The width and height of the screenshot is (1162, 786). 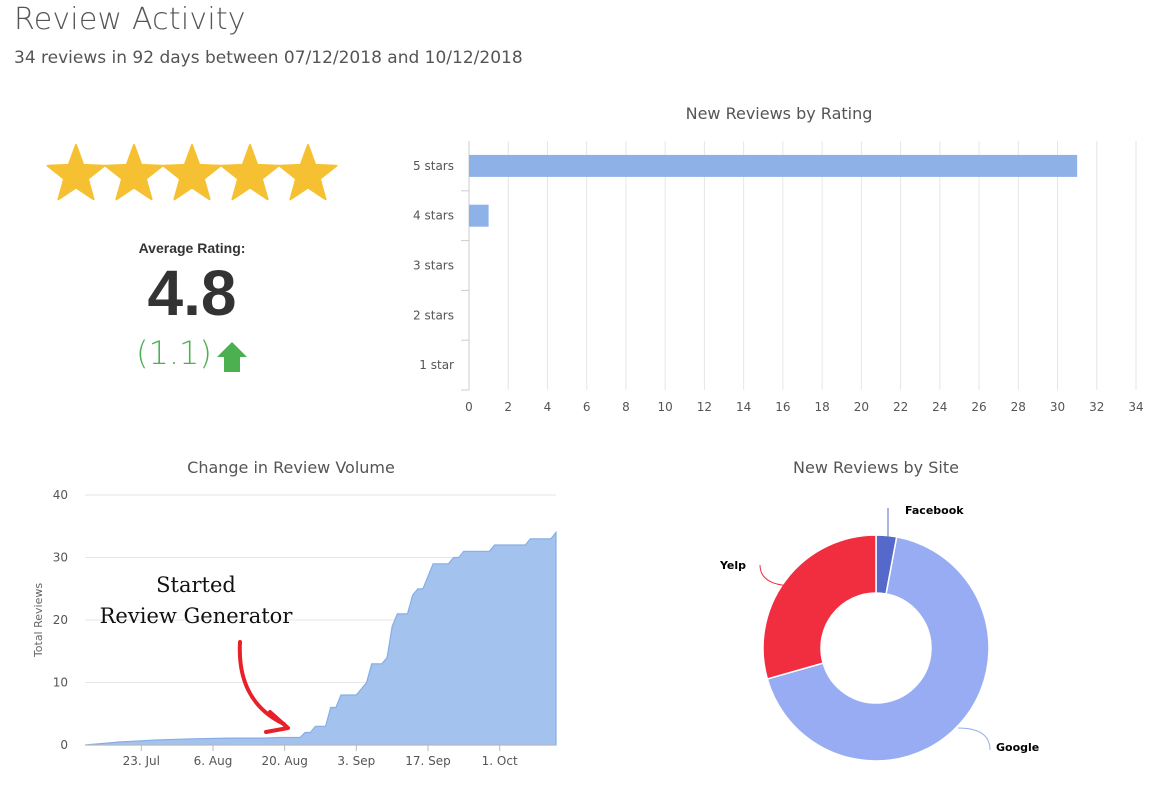 I want to click on area-x-tick-label: 20. Aug, so click(x=284, y=761).